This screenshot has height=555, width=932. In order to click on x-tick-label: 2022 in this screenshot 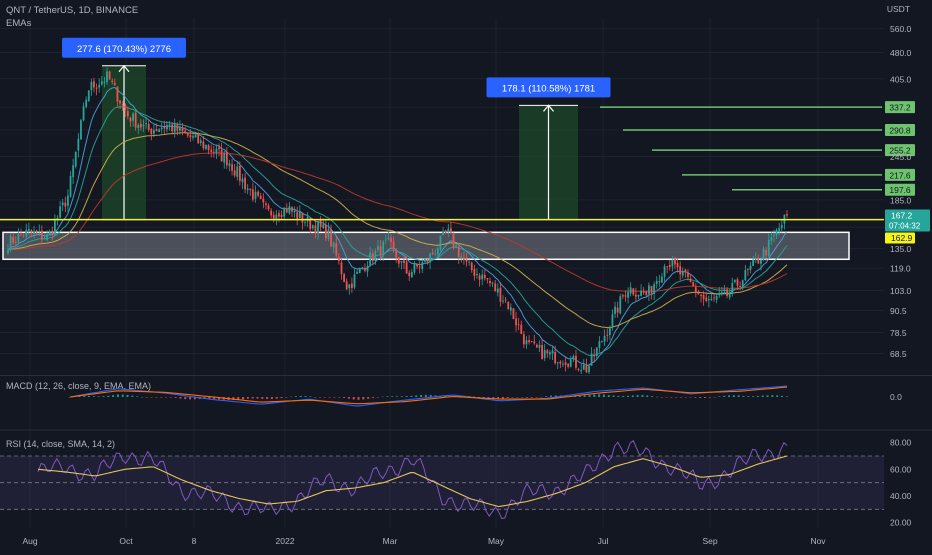, I will do `click(285, 541)`.